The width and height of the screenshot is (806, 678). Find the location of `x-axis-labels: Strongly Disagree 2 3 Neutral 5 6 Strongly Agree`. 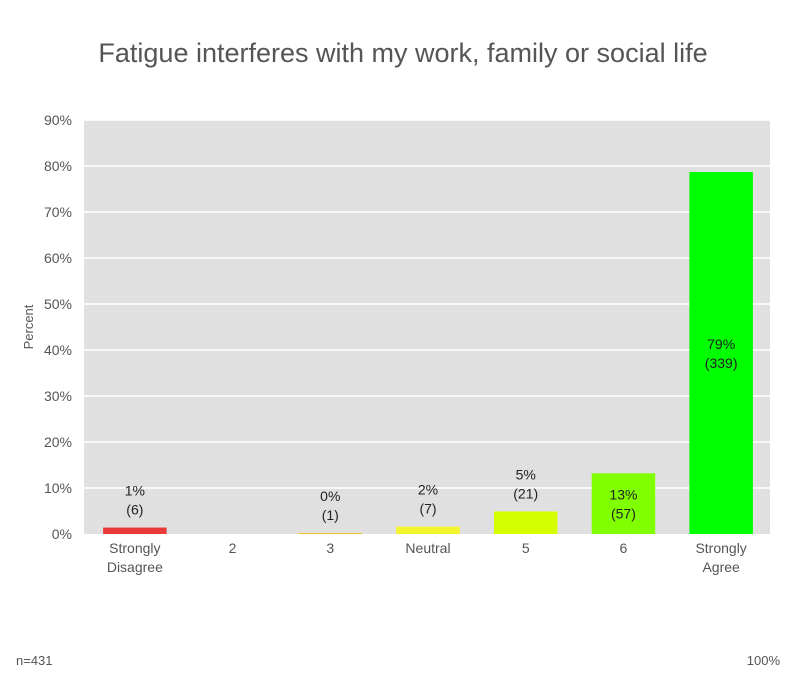

x-axis-labels: Strongly Disagree 2 3 Neutral 5 6 Strongly Agree is located at coordinates (427, 557).